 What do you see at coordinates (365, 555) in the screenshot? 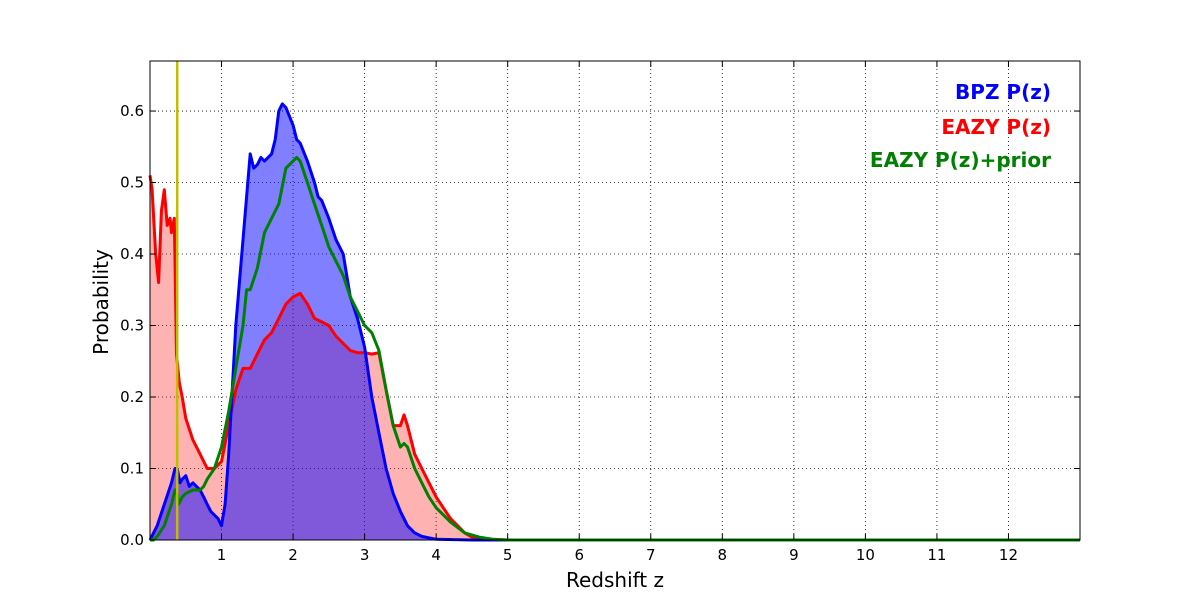
I see `x-tick-label: 3` at bounding box center [365, 555].